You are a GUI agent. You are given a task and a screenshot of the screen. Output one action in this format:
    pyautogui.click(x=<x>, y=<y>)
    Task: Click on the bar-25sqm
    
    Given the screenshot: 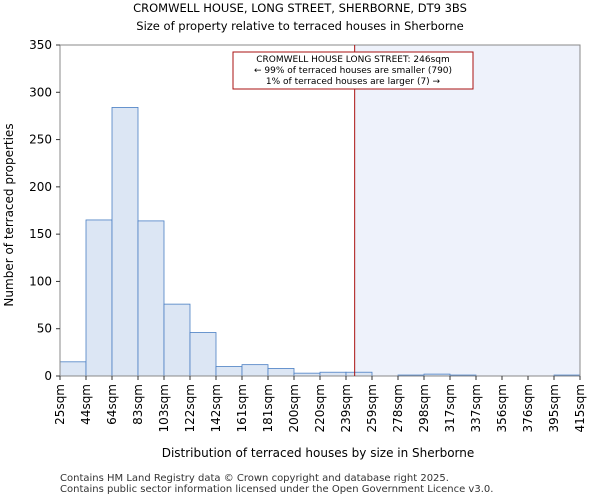 What is the action you would take?
    pyautogui.click(x=73, y=369)
    